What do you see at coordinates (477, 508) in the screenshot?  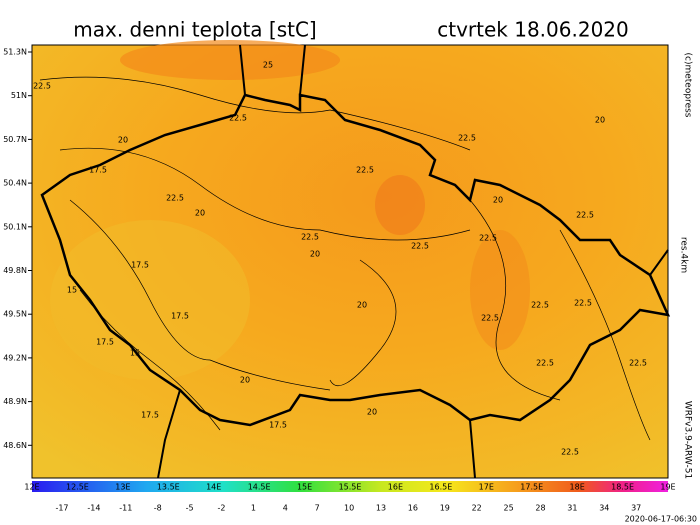 I see `colorbar-label: 22` at bounding box center [477, 508].